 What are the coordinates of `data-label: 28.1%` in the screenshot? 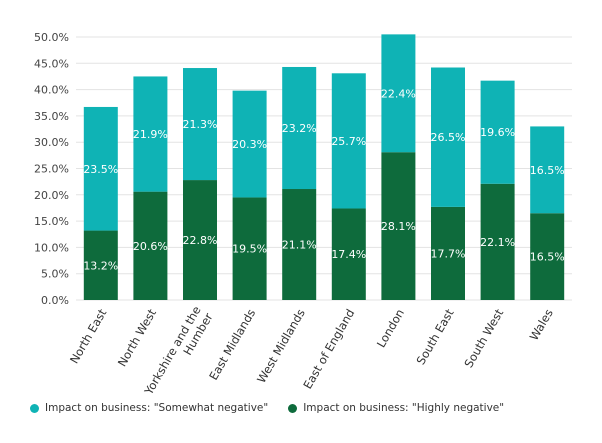 It's located at (398, 226).